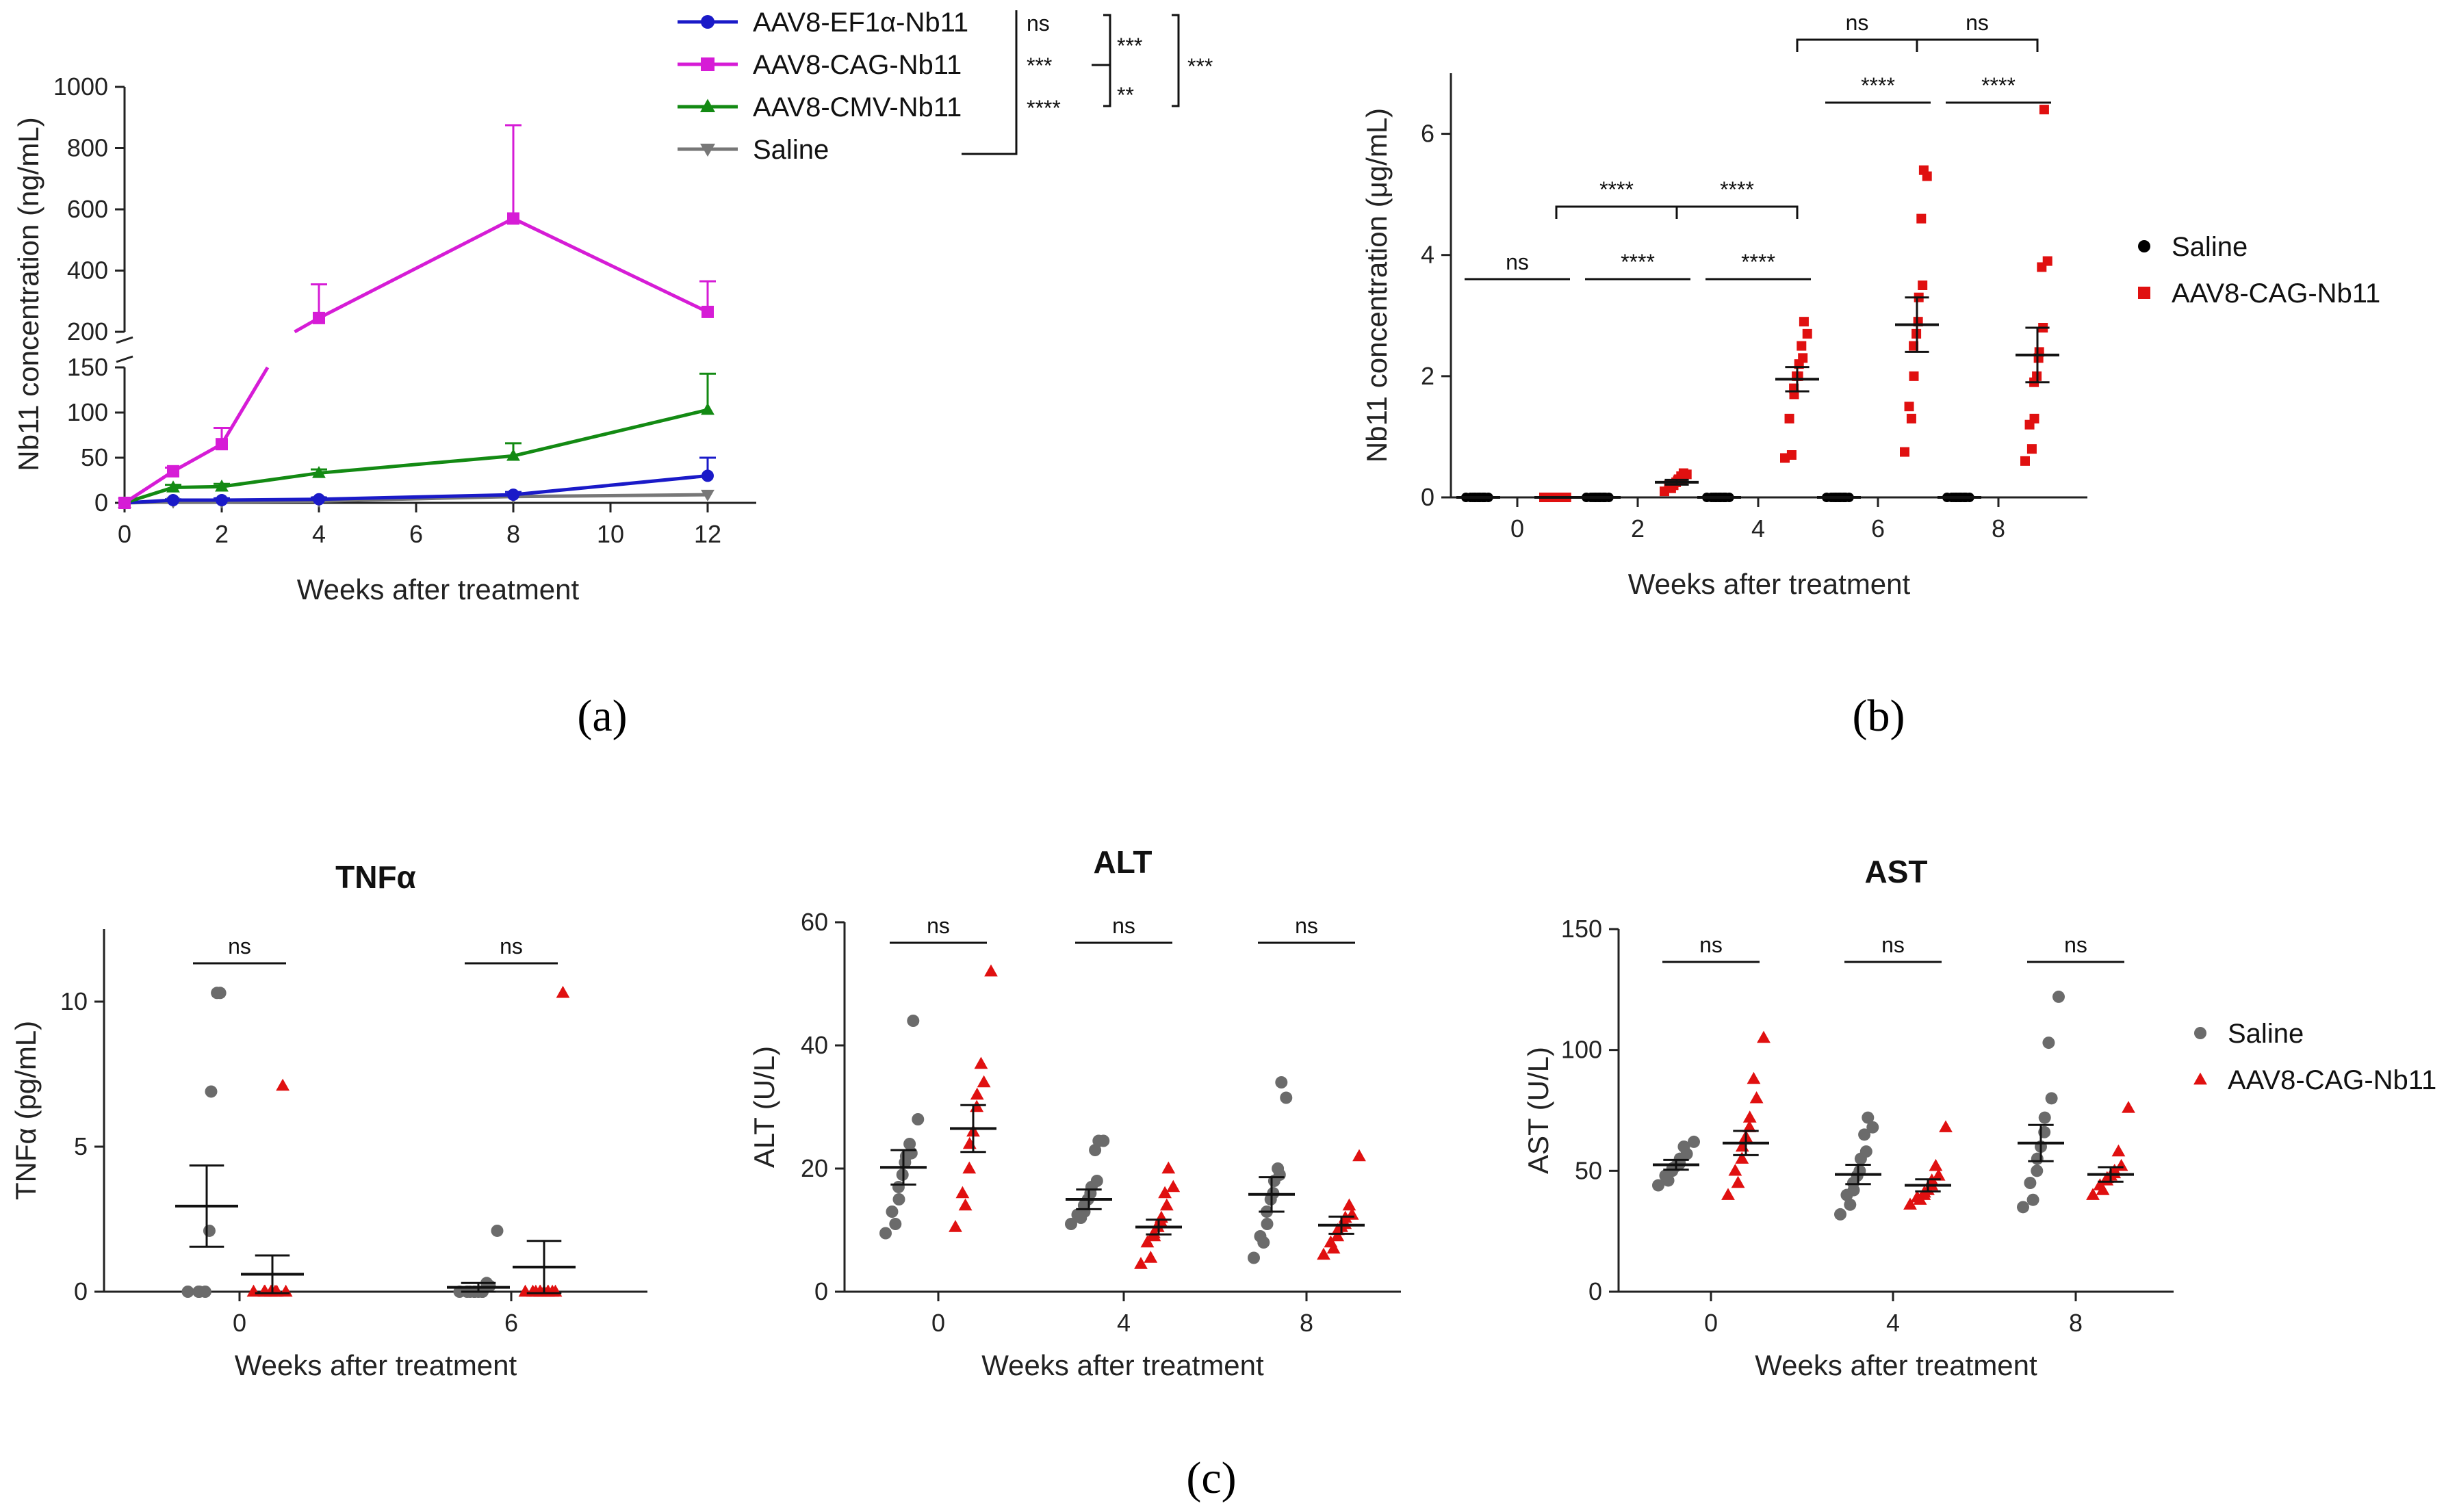 This screenshot has height=1512, width=2446. What do you see at coordinates (1858, 1166) in the screenshot?
I see `group-week-4-saline` at bounding box center [1858, 1166].